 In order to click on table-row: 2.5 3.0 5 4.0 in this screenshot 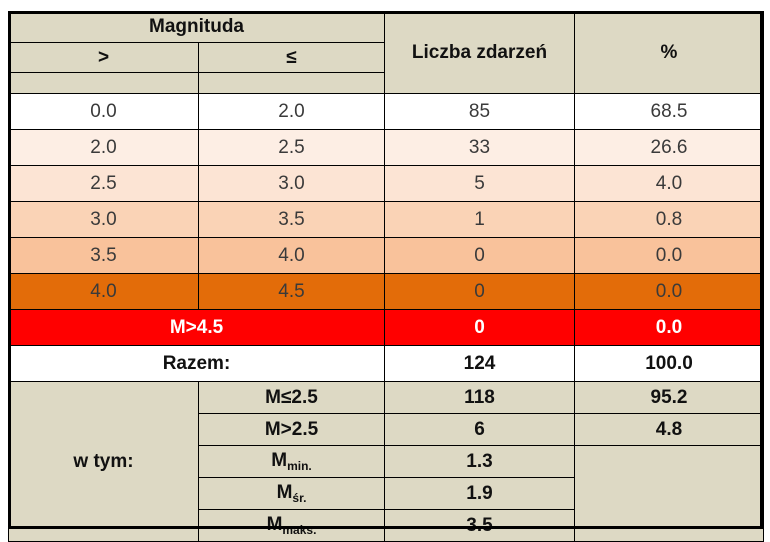, I will do `click(386, 183)`.